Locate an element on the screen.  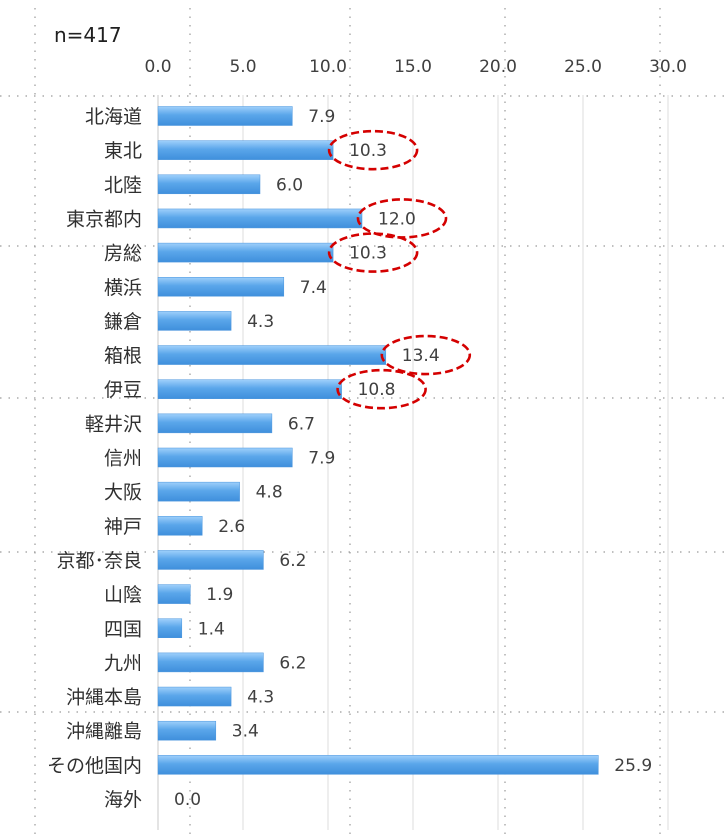
category-label: 信州 is located at coordinates (123, 459).